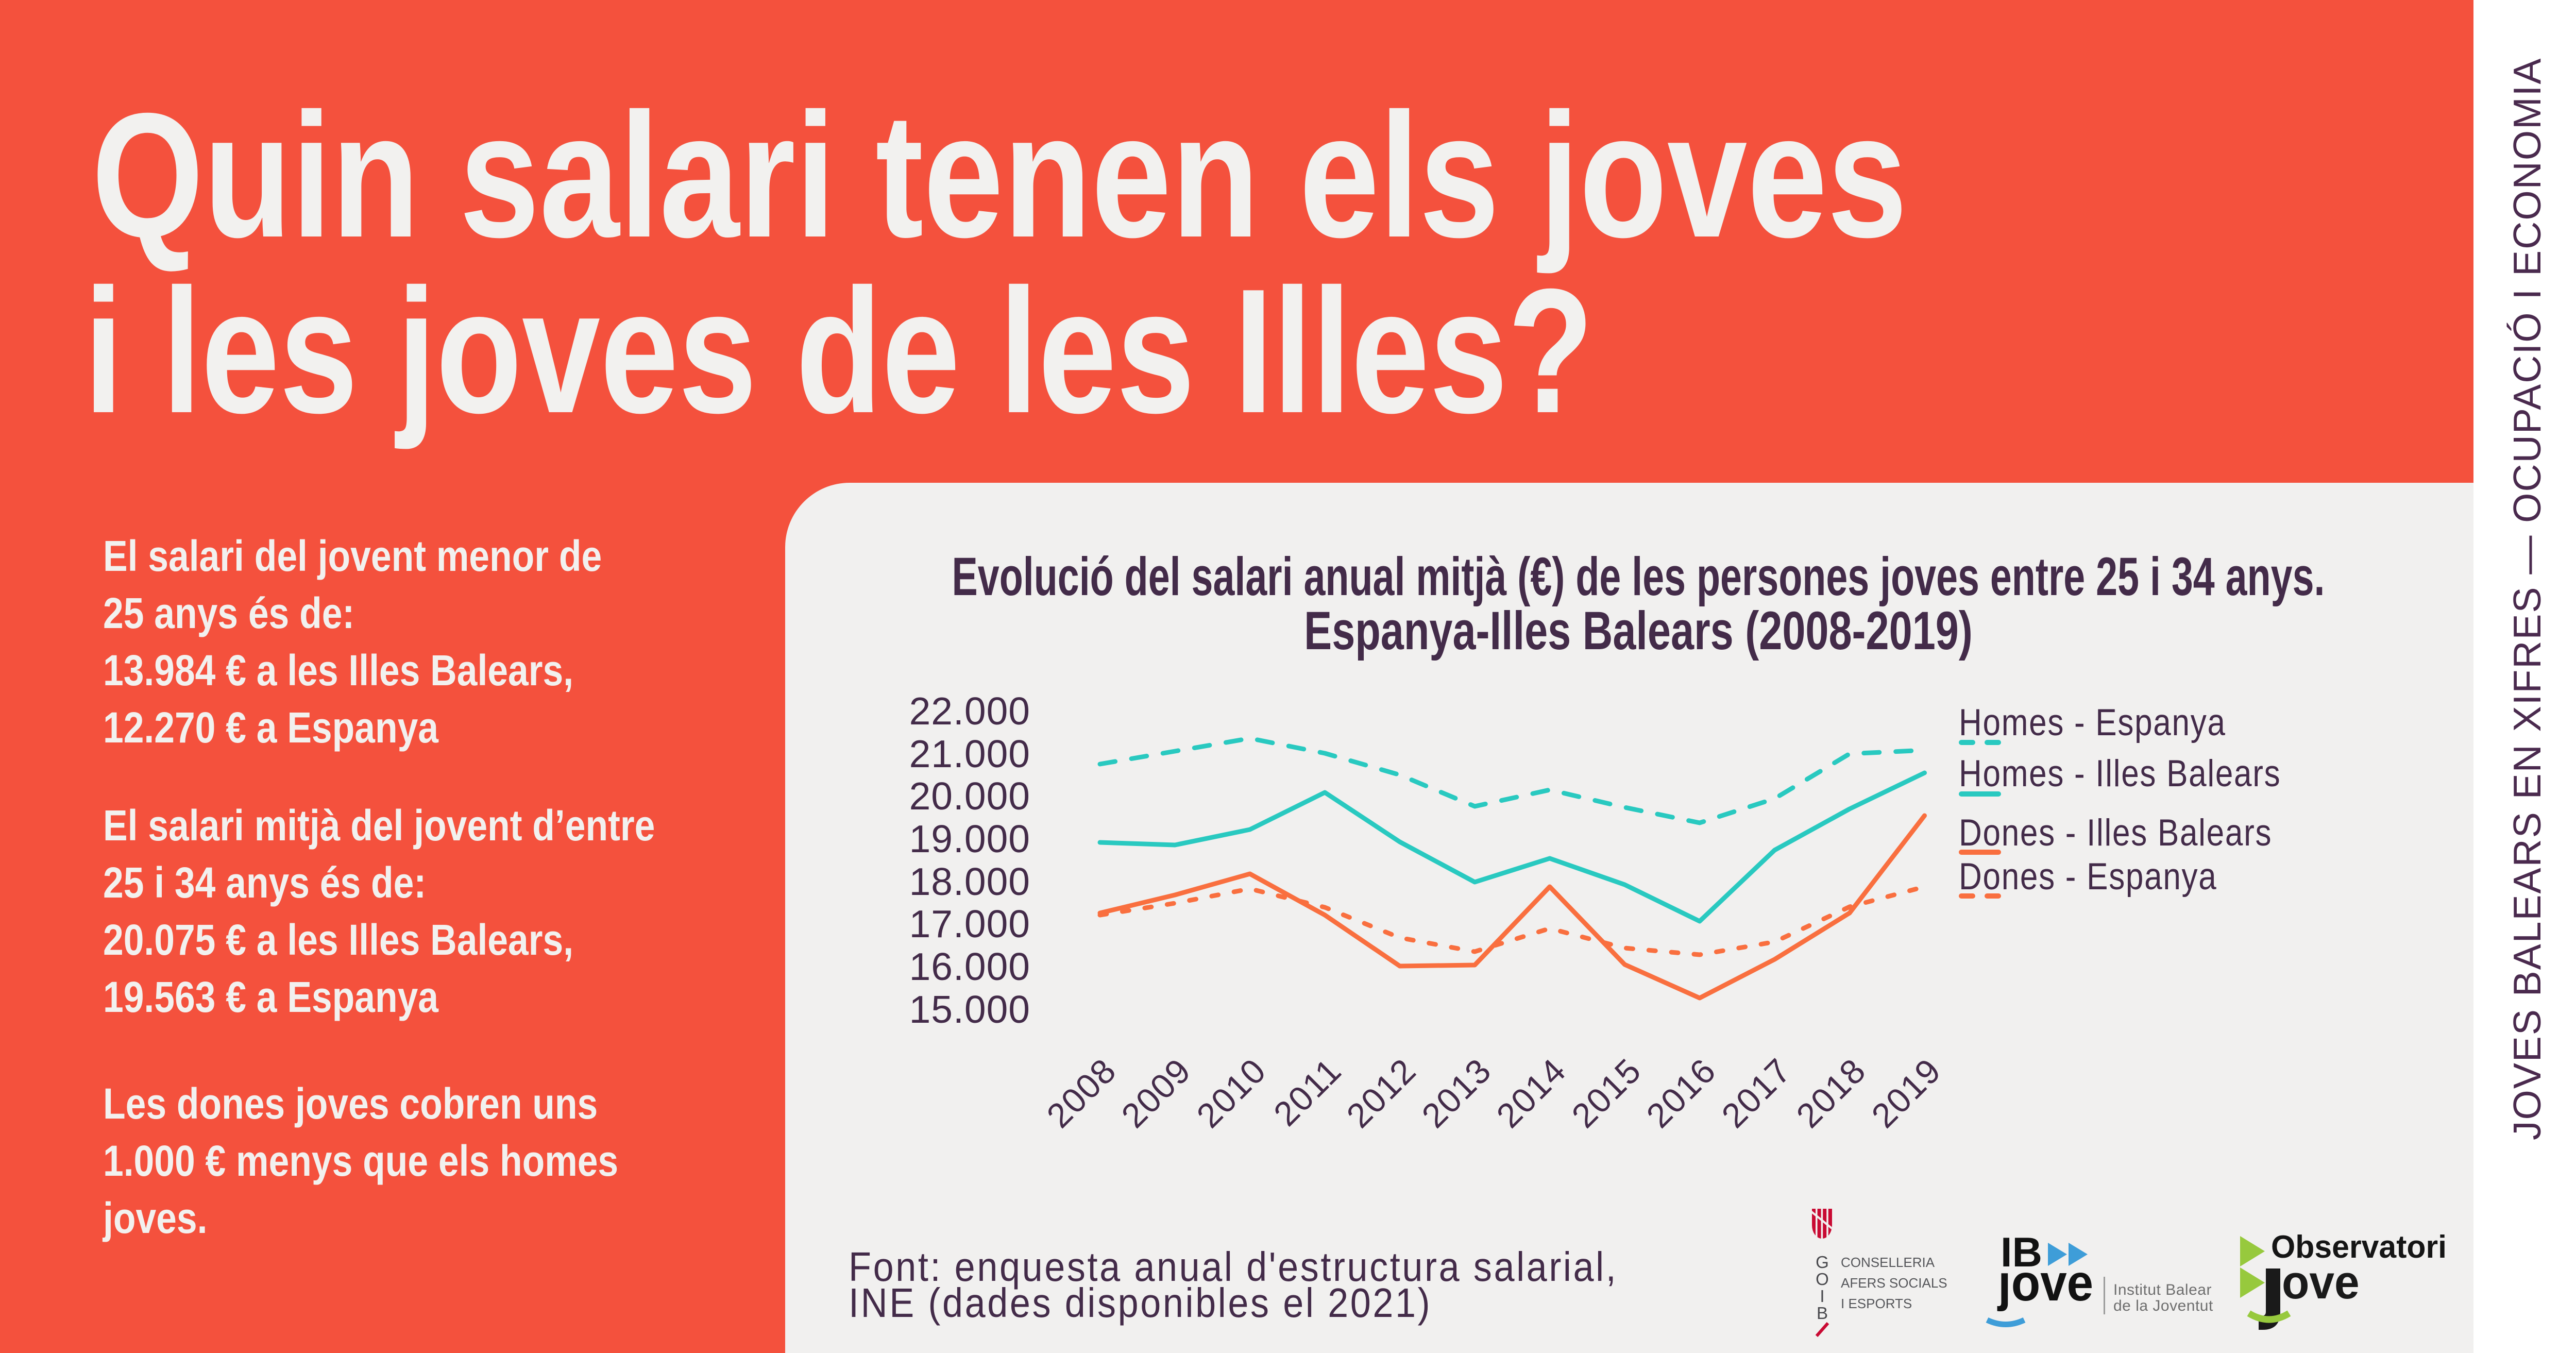  I want to click on svg-text: 20.000, so click(969, 796).